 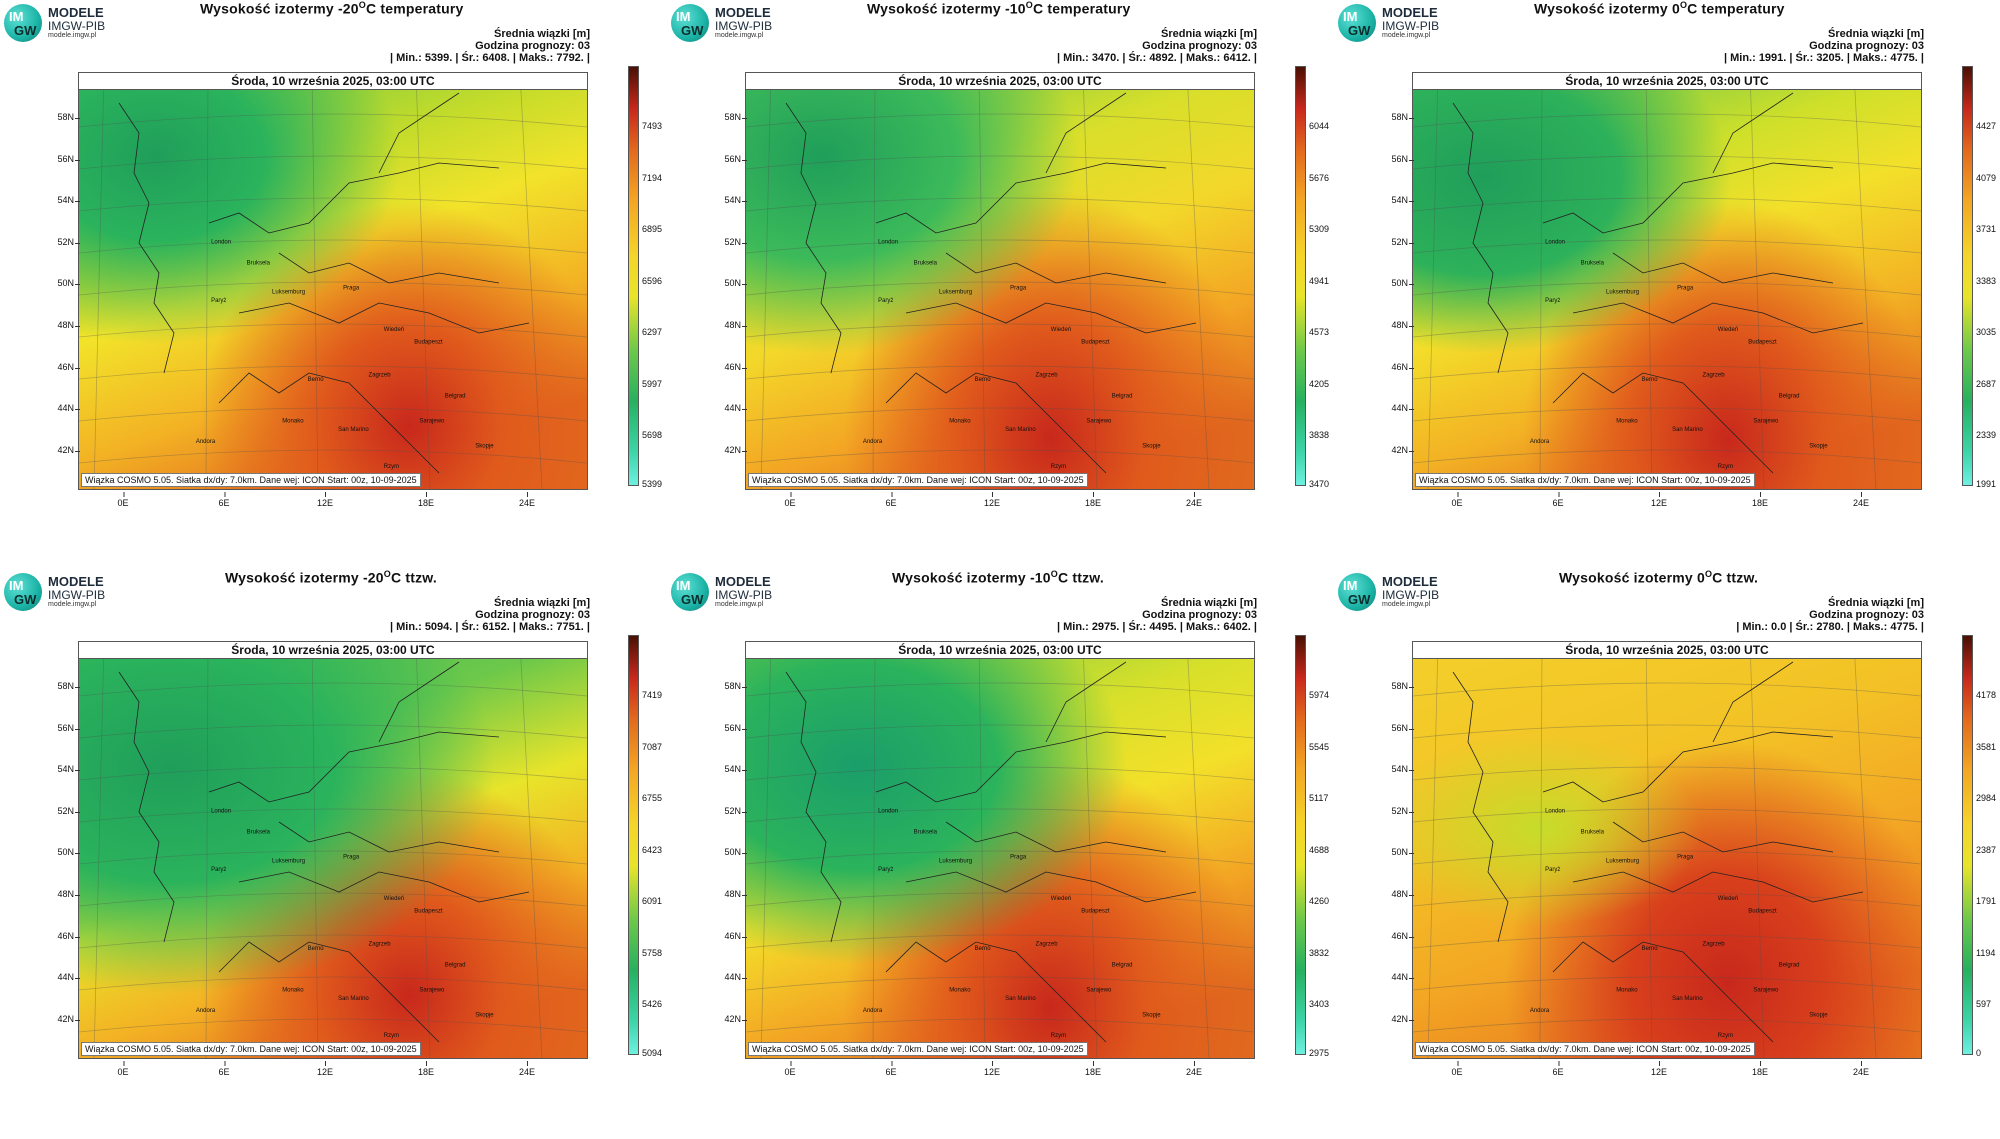 I want to click on title-degree: O, so click(x=1708, y=574).